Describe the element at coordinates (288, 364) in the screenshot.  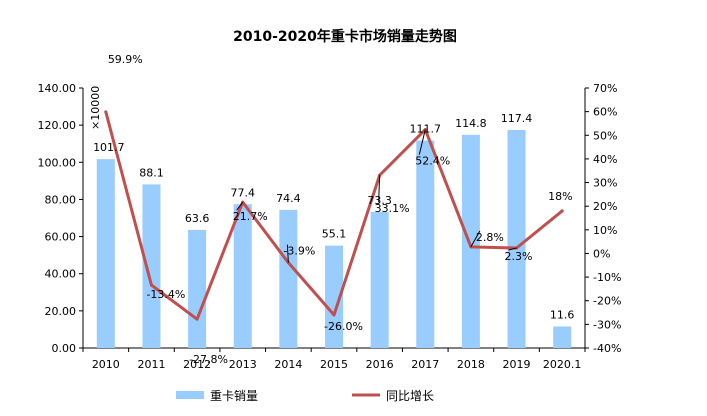
I see `x-tick-label: 2014` at that location.